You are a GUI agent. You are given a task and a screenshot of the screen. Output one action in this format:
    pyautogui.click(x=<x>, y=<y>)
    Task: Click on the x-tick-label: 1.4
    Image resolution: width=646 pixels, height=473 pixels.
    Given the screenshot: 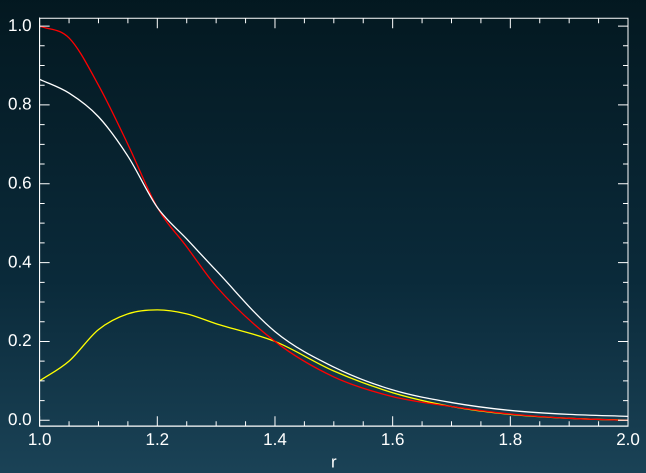 What is the action you would take?
    pyautogui.click(x=275, y=440)
    